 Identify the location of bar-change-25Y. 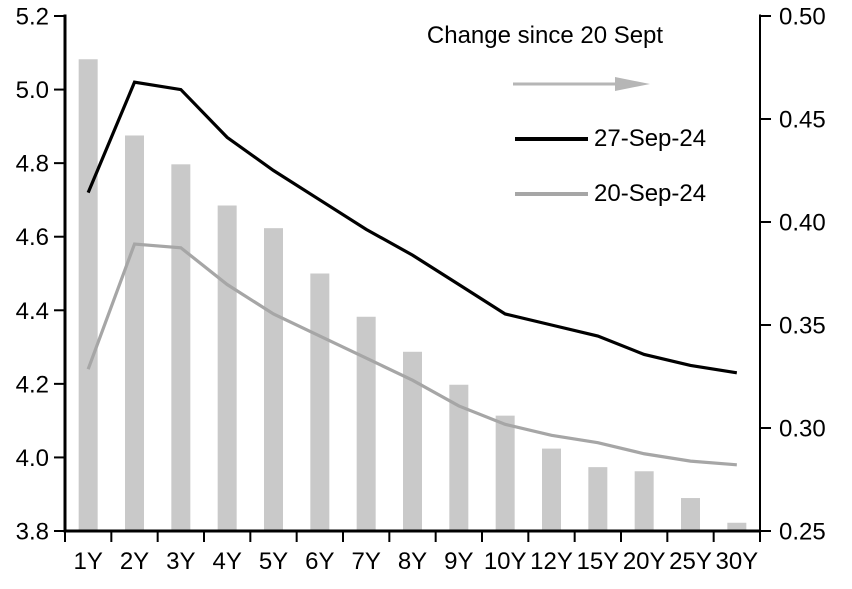
(690, 514).